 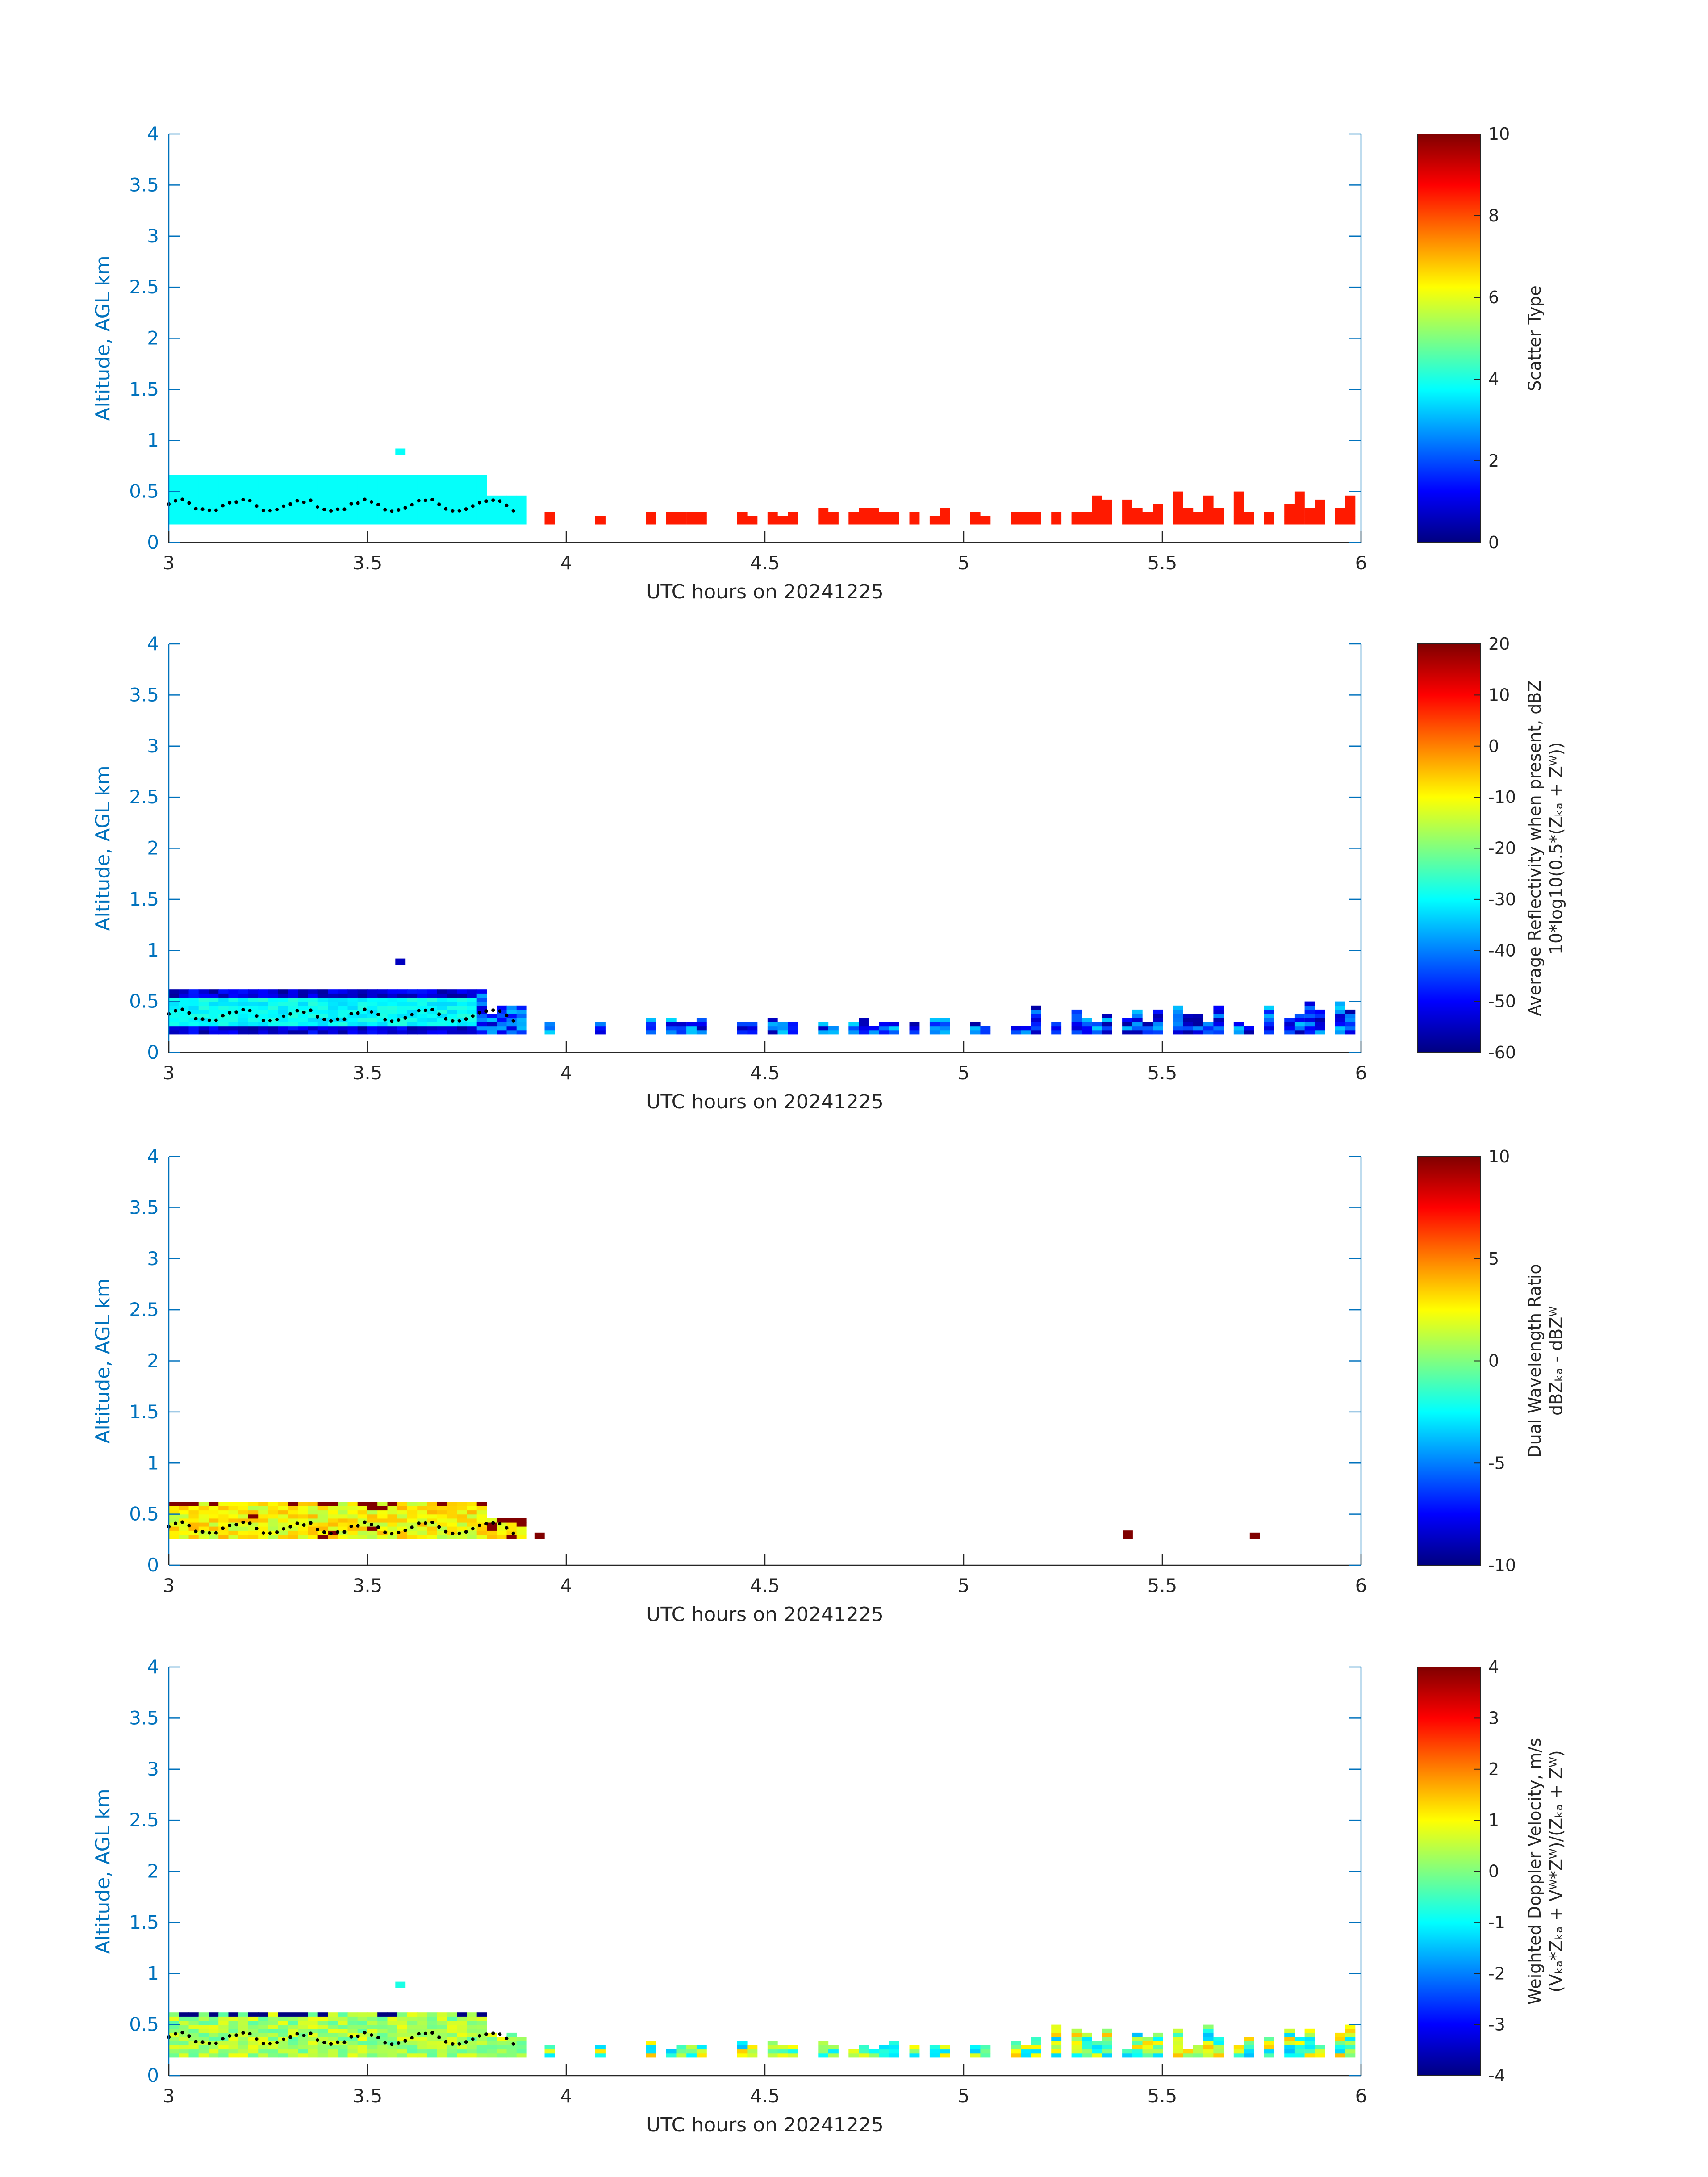 What do you see at coordinates (714, 1520) in the screenshot?
I see `heatmap-cells` at bounding box center [714, 1520].